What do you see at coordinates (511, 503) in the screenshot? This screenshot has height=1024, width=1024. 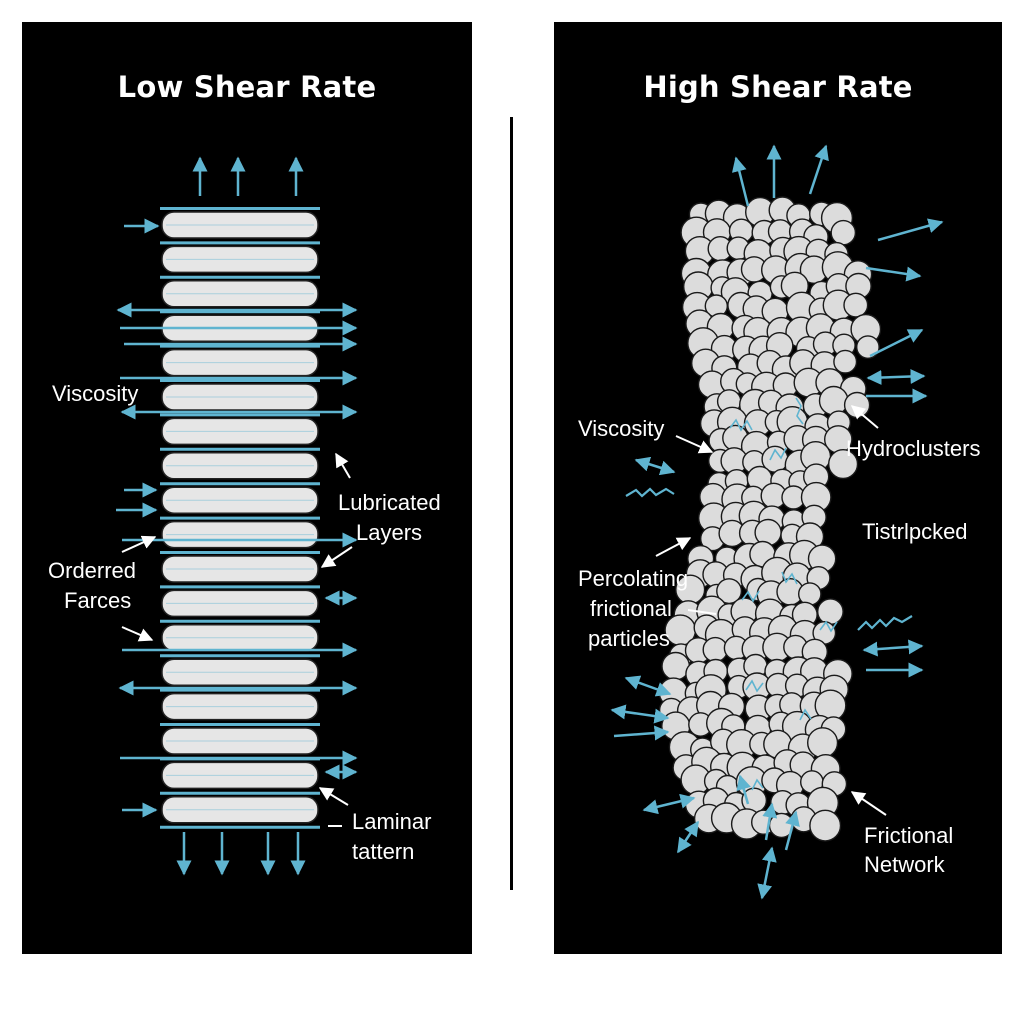 I see `center-divider` at bounding box center [511, 503].